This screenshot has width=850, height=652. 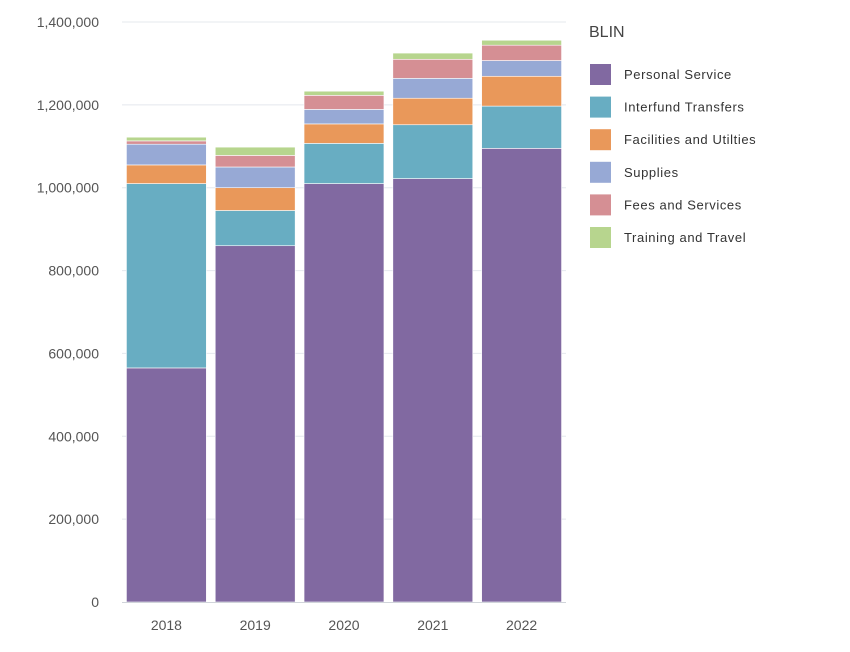 I want to click on y-tick-label: 600,000, so click(x=73, y=353).